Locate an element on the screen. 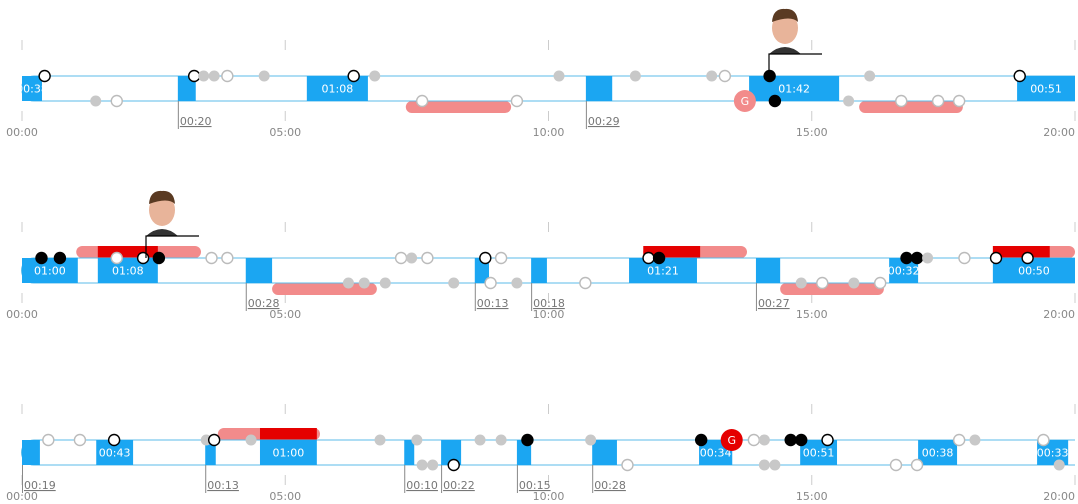 The width and height of the screenshot is (1078, 504). shift-duration: 01:00 is located at coordinates (50, 271).